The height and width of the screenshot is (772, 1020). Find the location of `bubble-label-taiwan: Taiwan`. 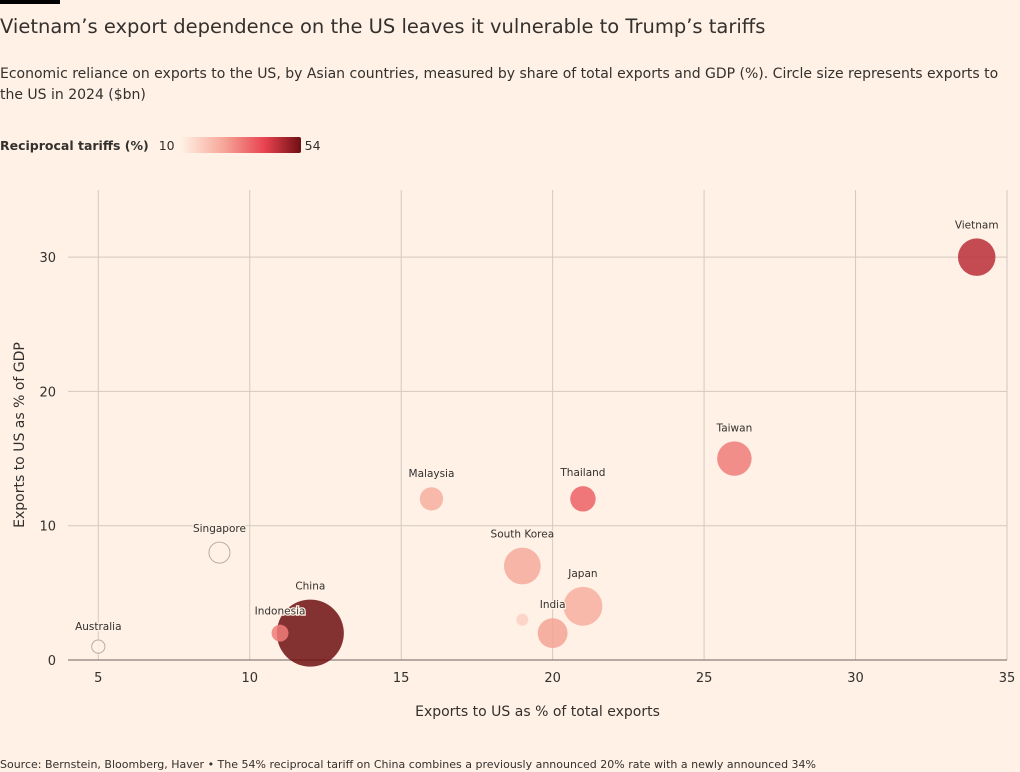

bubble-label-taiwan: Taiwan is located at coordinates (734, 428).